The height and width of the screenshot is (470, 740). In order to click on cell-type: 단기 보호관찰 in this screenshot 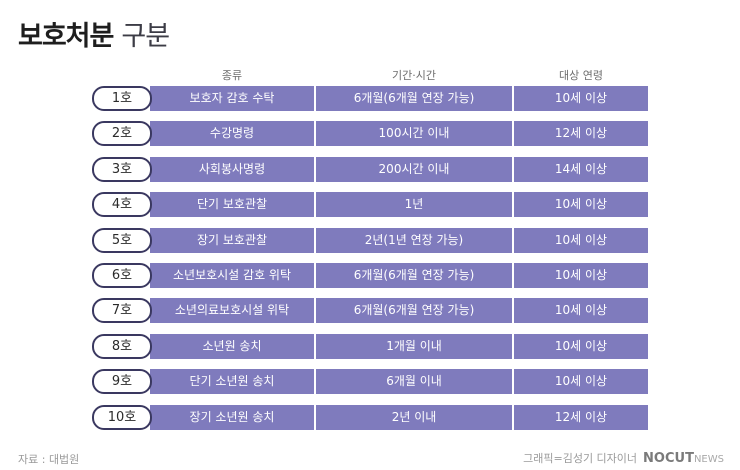, I will do `click(232, 204)`.